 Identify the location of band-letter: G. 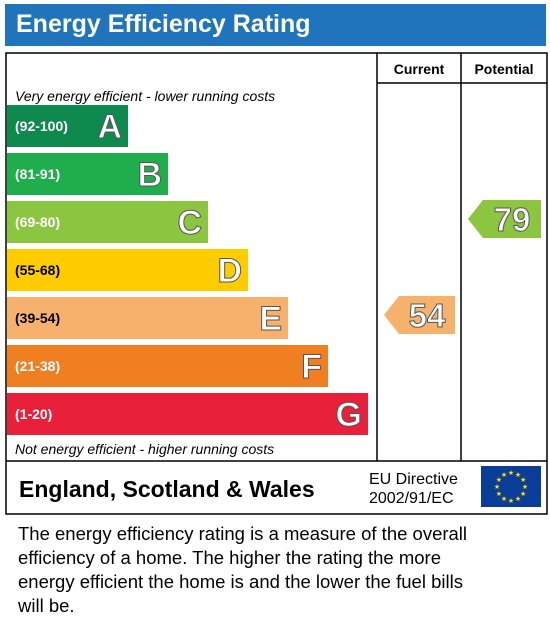
(349, 415).